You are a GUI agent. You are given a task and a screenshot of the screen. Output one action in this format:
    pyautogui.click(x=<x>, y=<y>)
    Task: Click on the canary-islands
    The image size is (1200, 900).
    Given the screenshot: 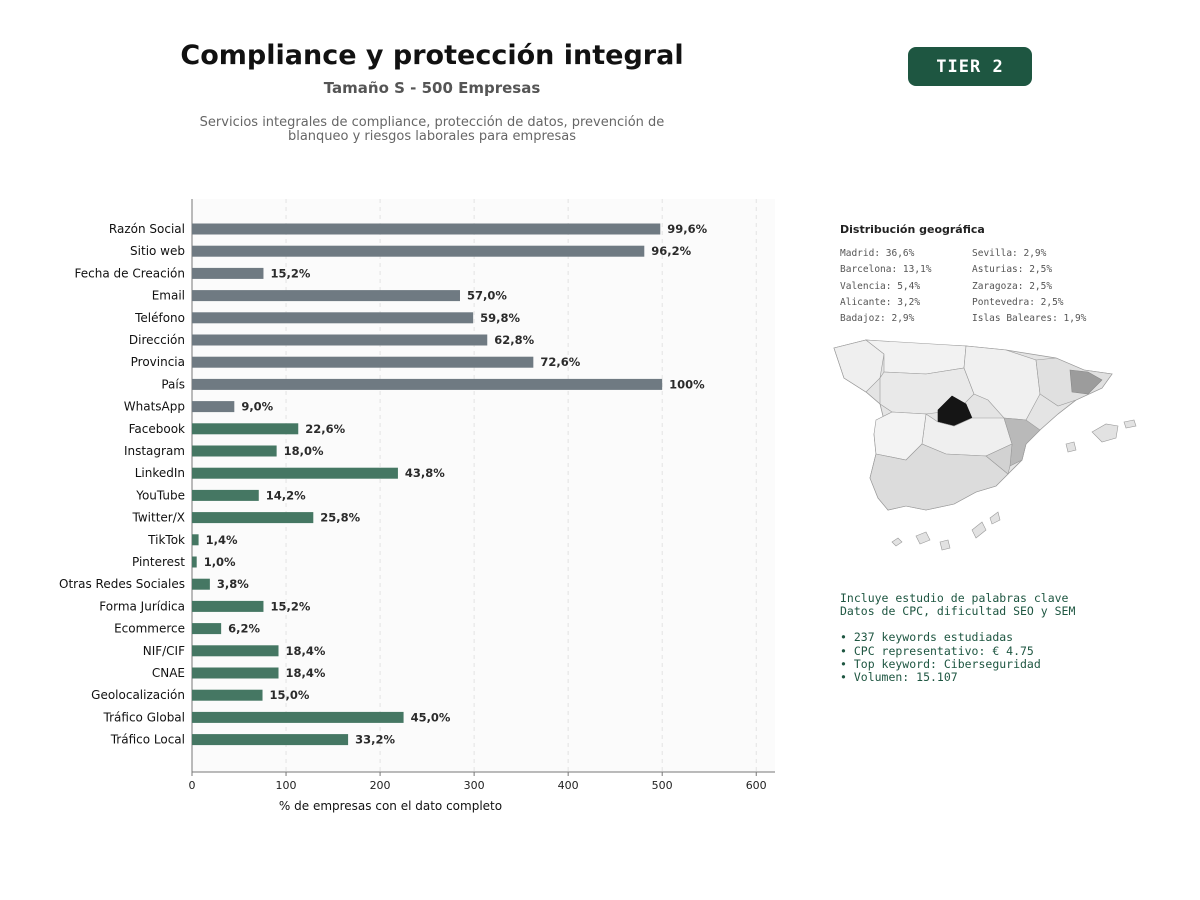 What is the action you would take?
    pyautogui.click(x=946, y=531)
    